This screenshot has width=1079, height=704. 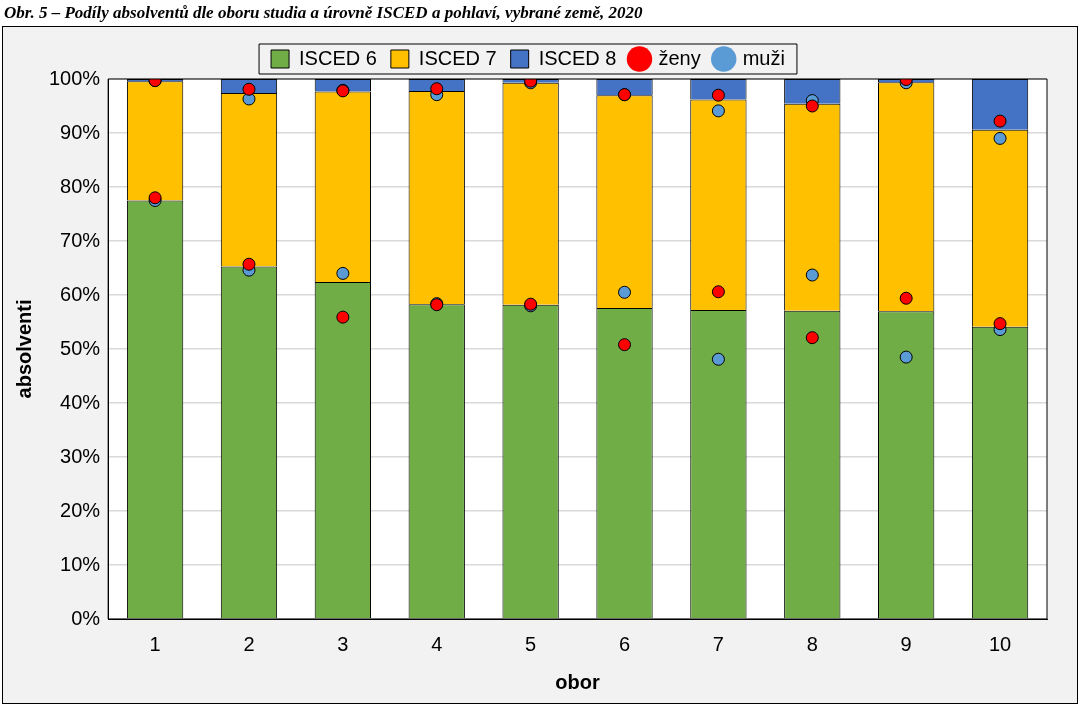 I want to click on y-tick-label: 60%, so click(x=80, y=293).